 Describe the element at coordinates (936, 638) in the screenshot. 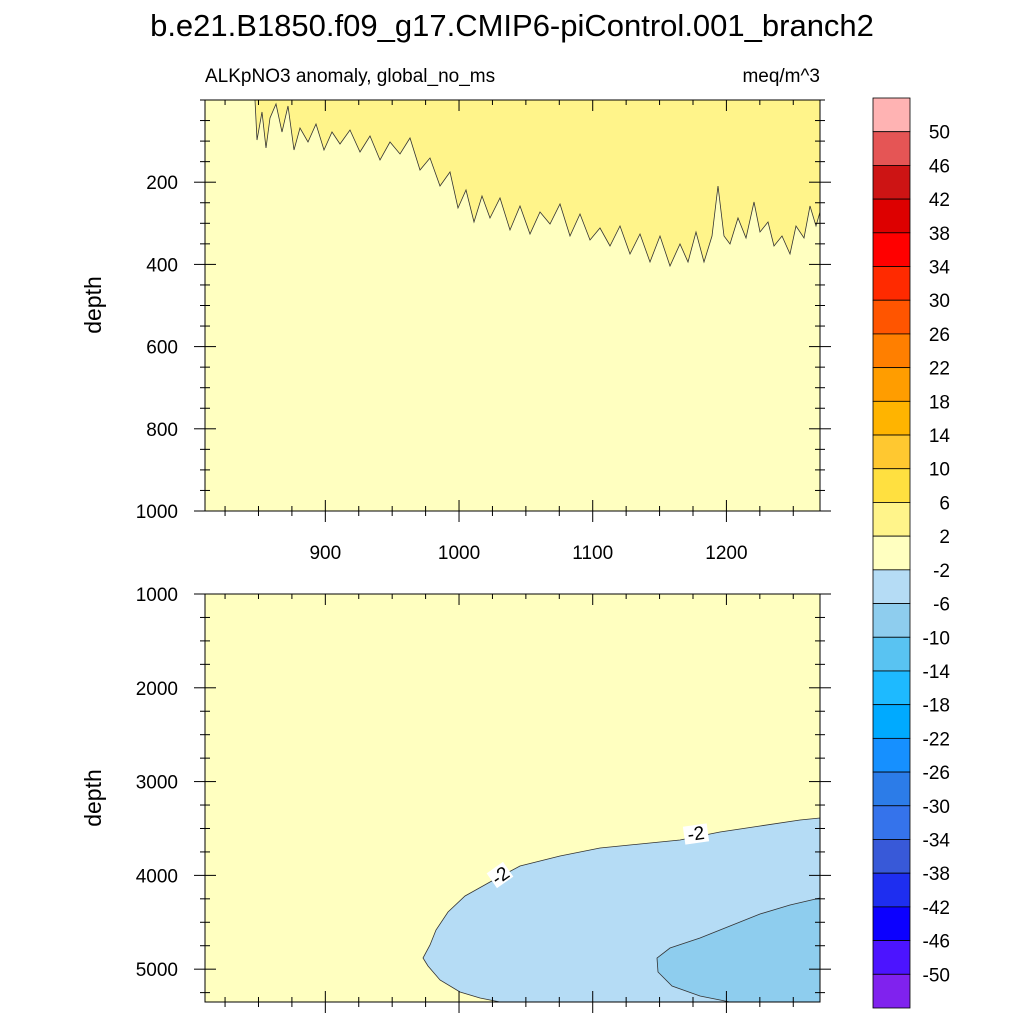

I see `colorbar-label: -10` at that location.